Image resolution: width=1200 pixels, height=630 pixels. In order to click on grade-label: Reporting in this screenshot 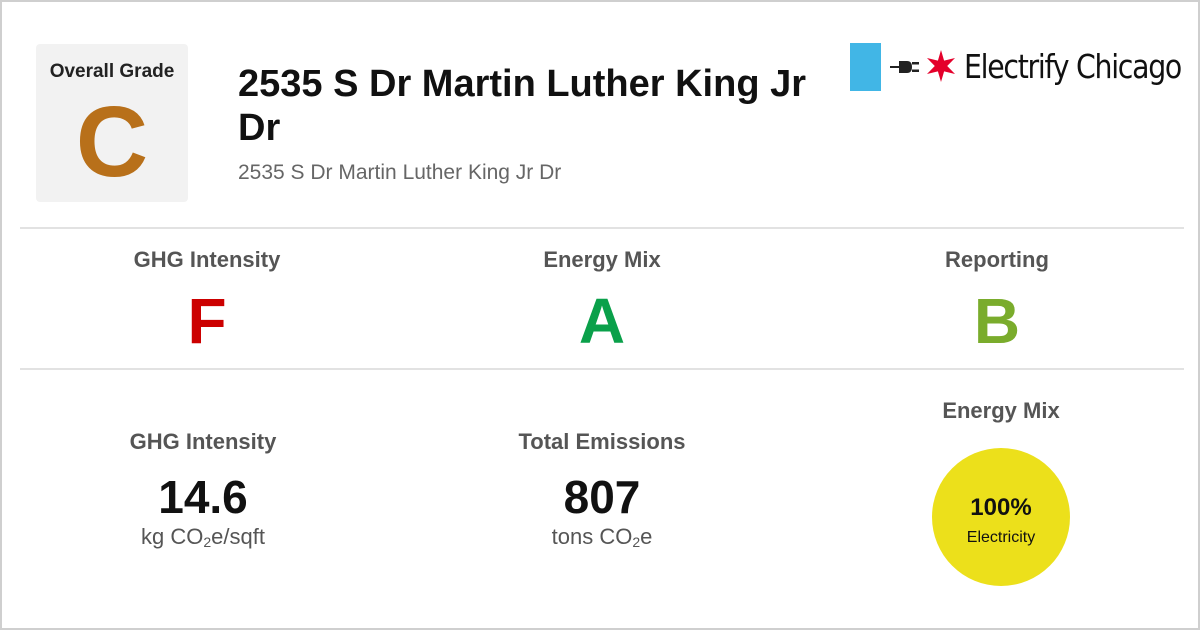, I will do `click(997, 259)`.